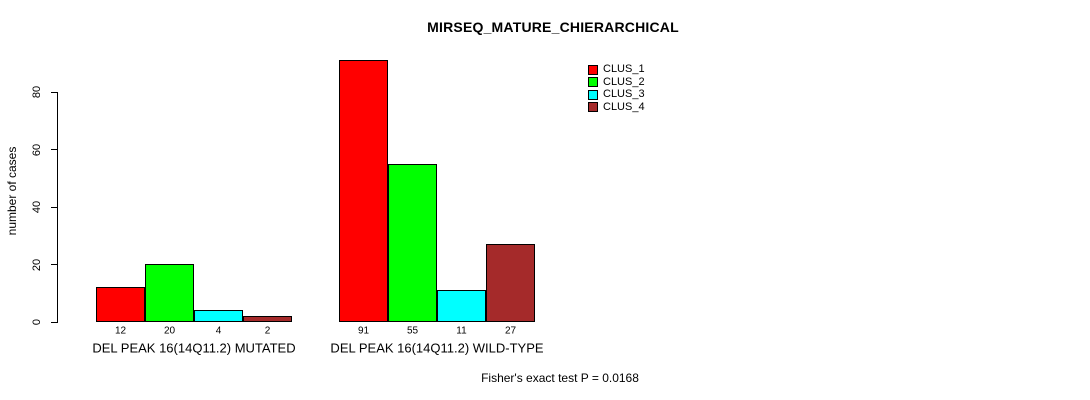  What do you see at coordinates (12, 191) in the screenshot?
I see `y-axis-title: number of cases` at bounding box center [12, 191].